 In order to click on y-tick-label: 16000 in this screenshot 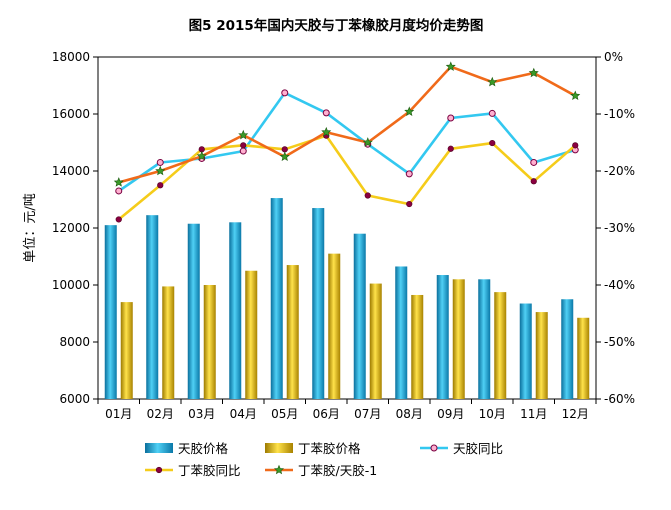, I will do `click(71, 114)`.